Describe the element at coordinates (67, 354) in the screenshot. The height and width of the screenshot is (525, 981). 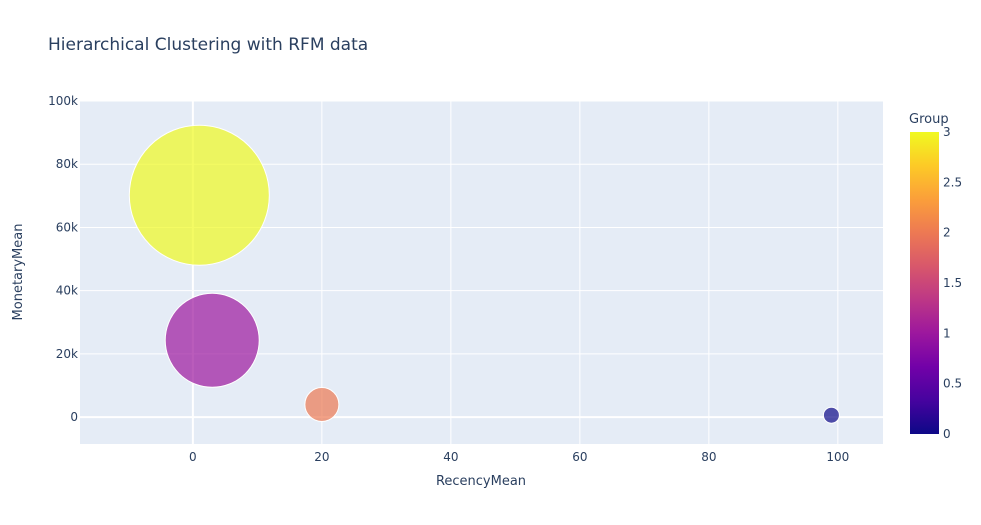
I see `y-tick-label: 20k` at that location.